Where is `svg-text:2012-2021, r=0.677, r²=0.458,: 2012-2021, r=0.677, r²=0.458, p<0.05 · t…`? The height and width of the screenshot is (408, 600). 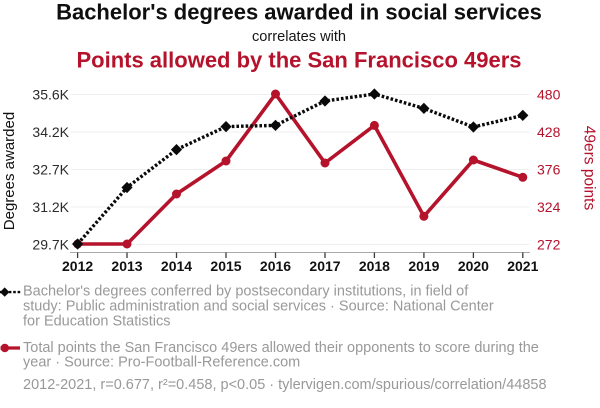 svg-text:2012-2021, r=0.677, r²=0.458,: 2012-2021, r=0.677, r²=0.458, p<0.05 · t… is located at coordinates (285, 385).